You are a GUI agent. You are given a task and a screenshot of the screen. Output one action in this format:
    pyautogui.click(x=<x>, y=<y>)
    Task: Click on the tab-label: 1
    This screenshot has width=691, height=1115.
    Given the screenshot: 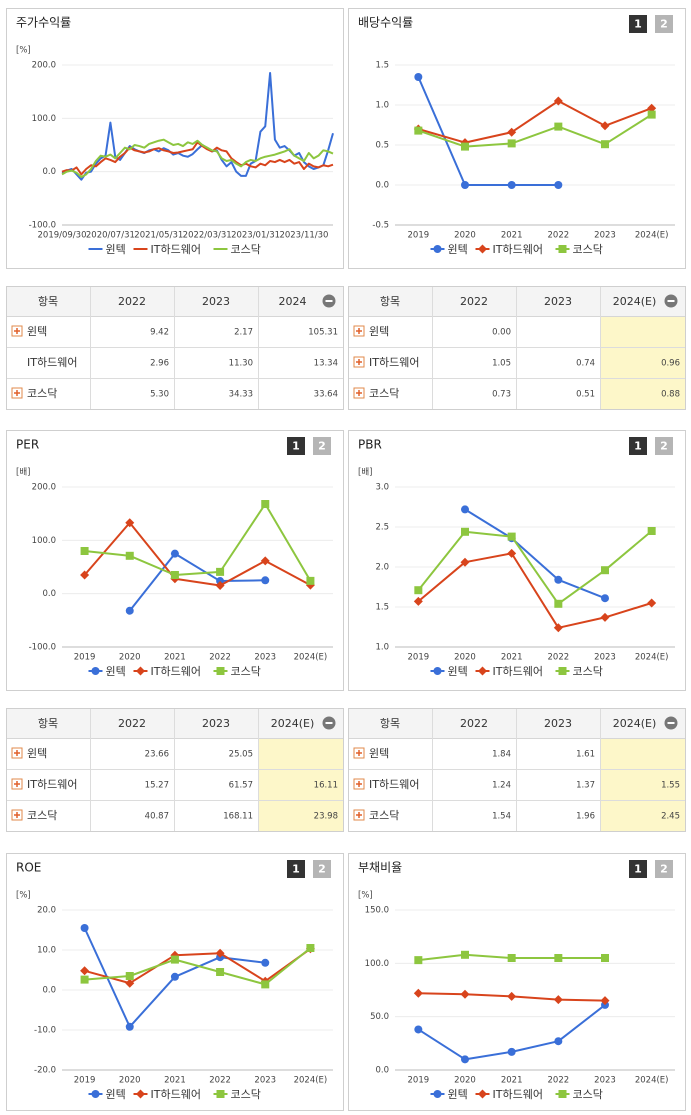 What is the action you would take?
    pyautogui.click(x=638, y=869)
    